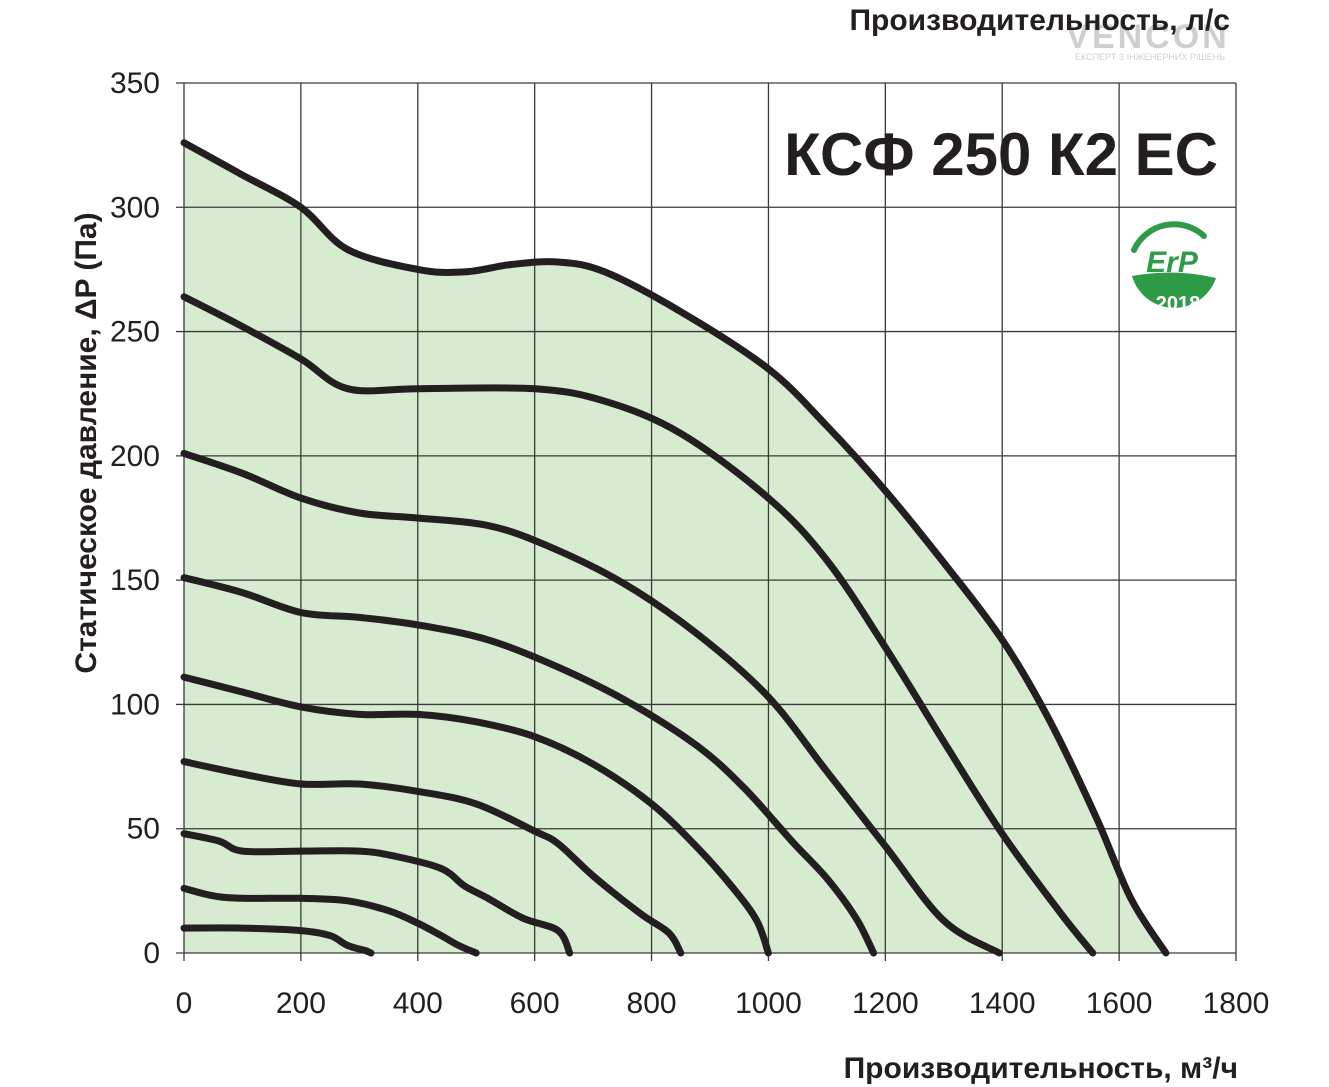  I want to click on y-tick-label: 50, so click(143, 829).